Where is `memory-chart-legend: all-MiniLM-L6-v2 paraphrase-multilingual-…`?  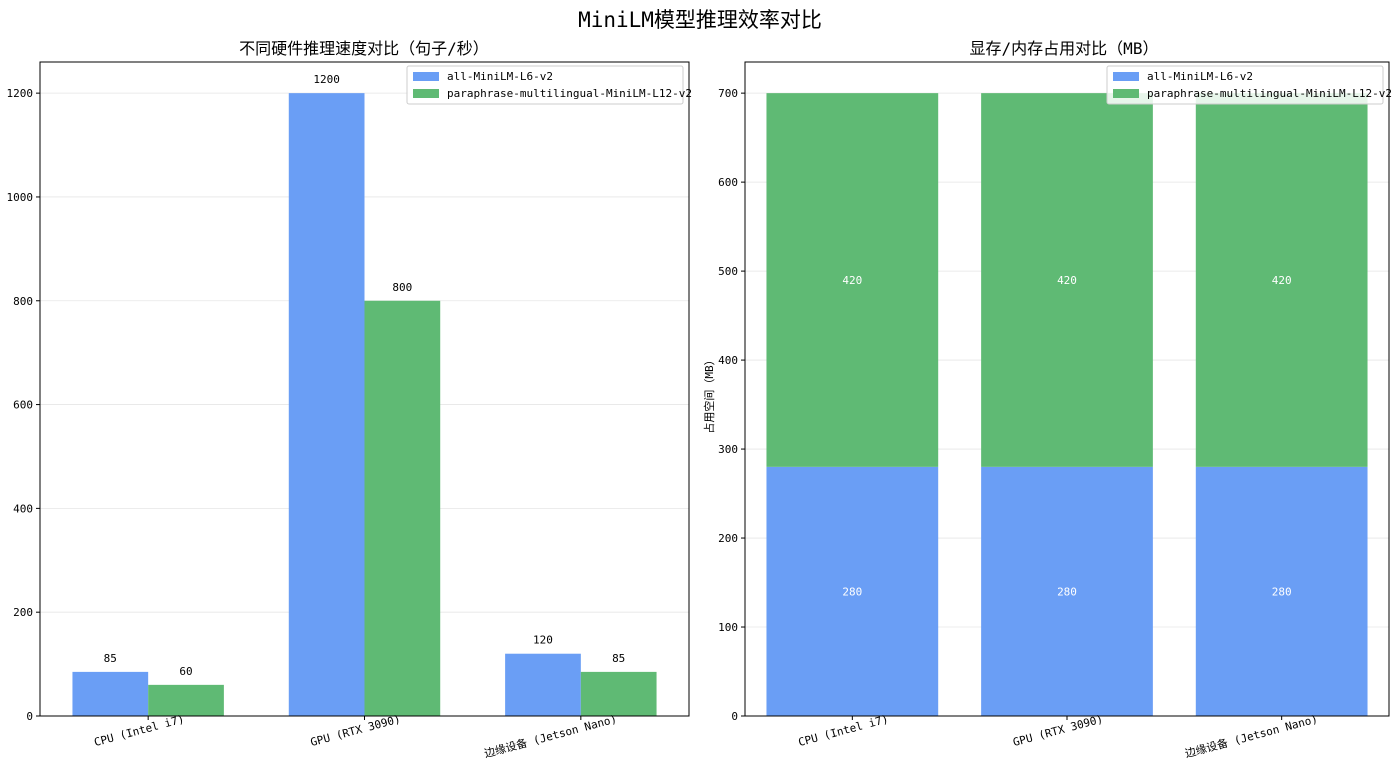 memory-chart-legend: all-MiniLM-L6-v2 paraphrase-multilingual-… is located at coordinates (1249, 85).